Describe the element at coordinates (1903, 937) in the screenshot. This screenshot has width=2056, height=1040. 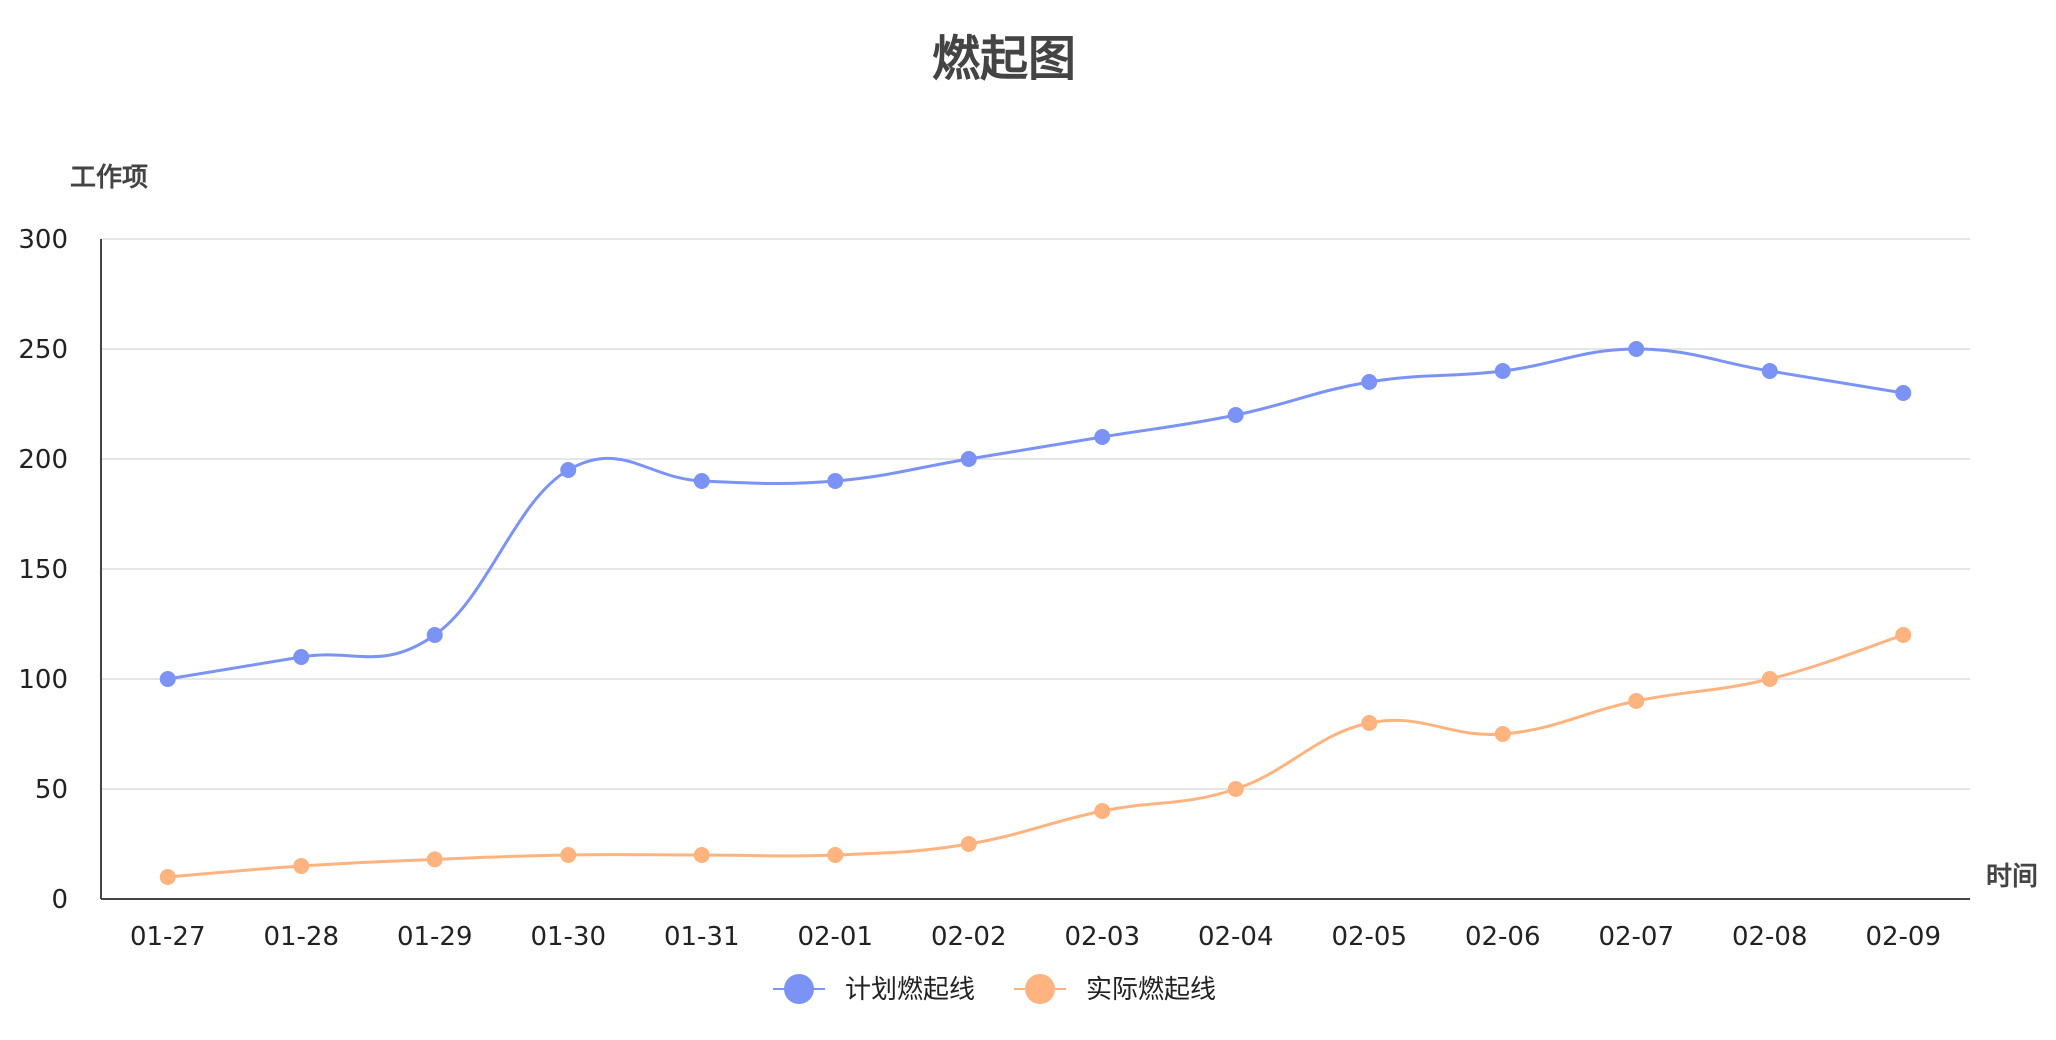
I see `x-tick-label: 02-09` at that location.